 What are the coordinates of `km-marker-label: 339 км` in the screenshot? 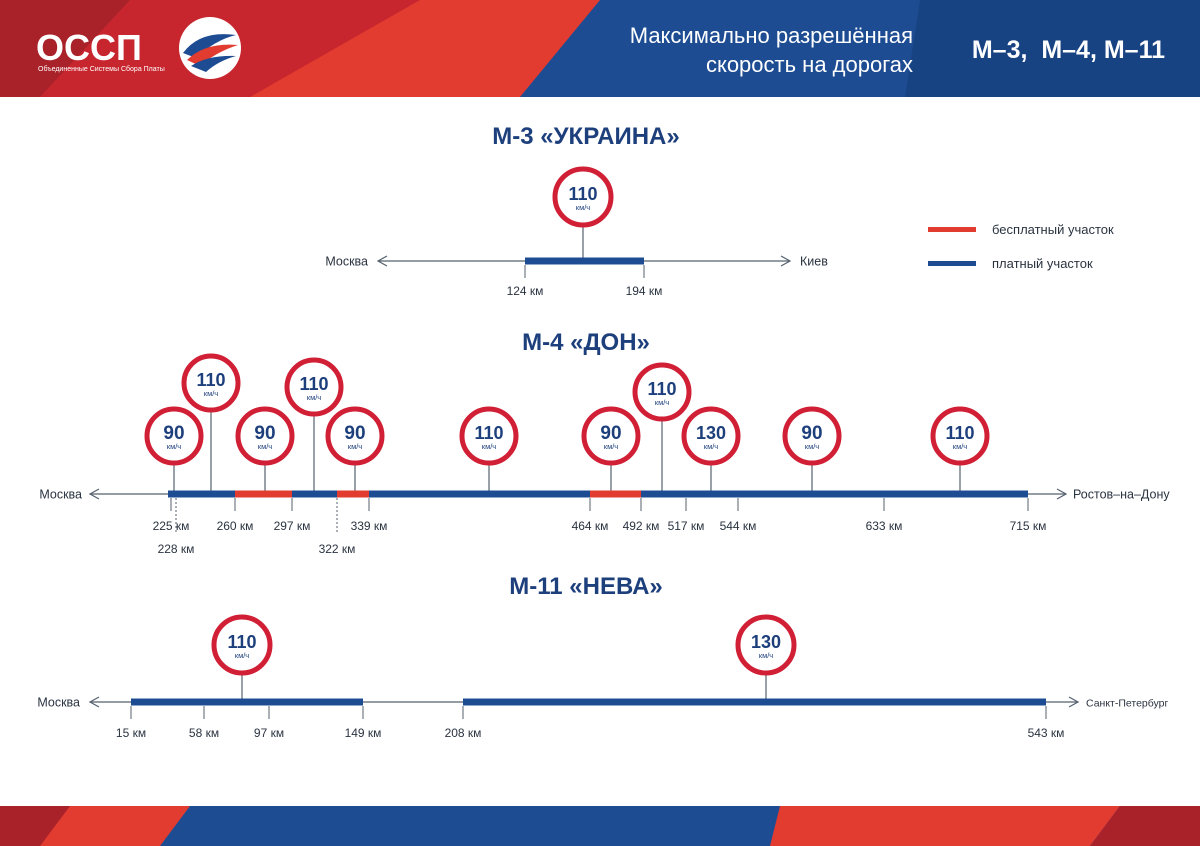 It's located at (369, 526).